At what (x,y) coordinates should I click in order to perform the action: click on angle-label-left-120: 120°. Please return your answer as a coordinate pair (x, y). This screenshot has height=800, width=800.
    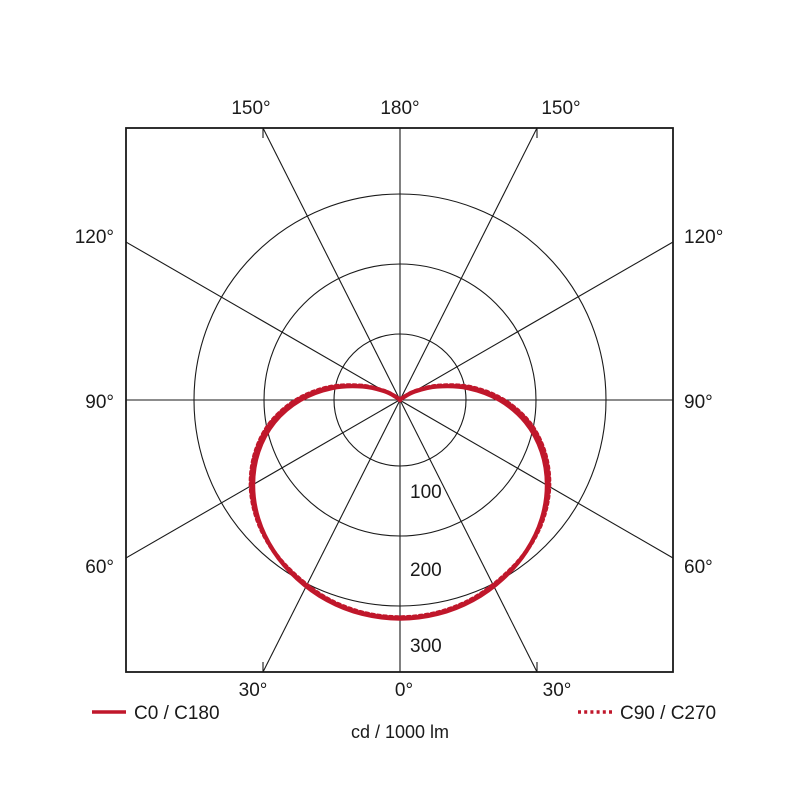
    Looking at the image, I should click on (94, 237).